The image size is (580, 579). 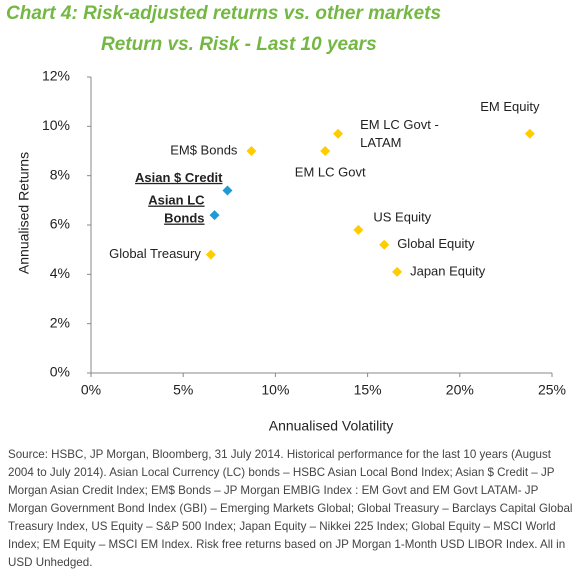 What do you see at coordinates (184, 218) in the screenshot?
I see `point-label: Bonds` at bounding box center [184, 218].